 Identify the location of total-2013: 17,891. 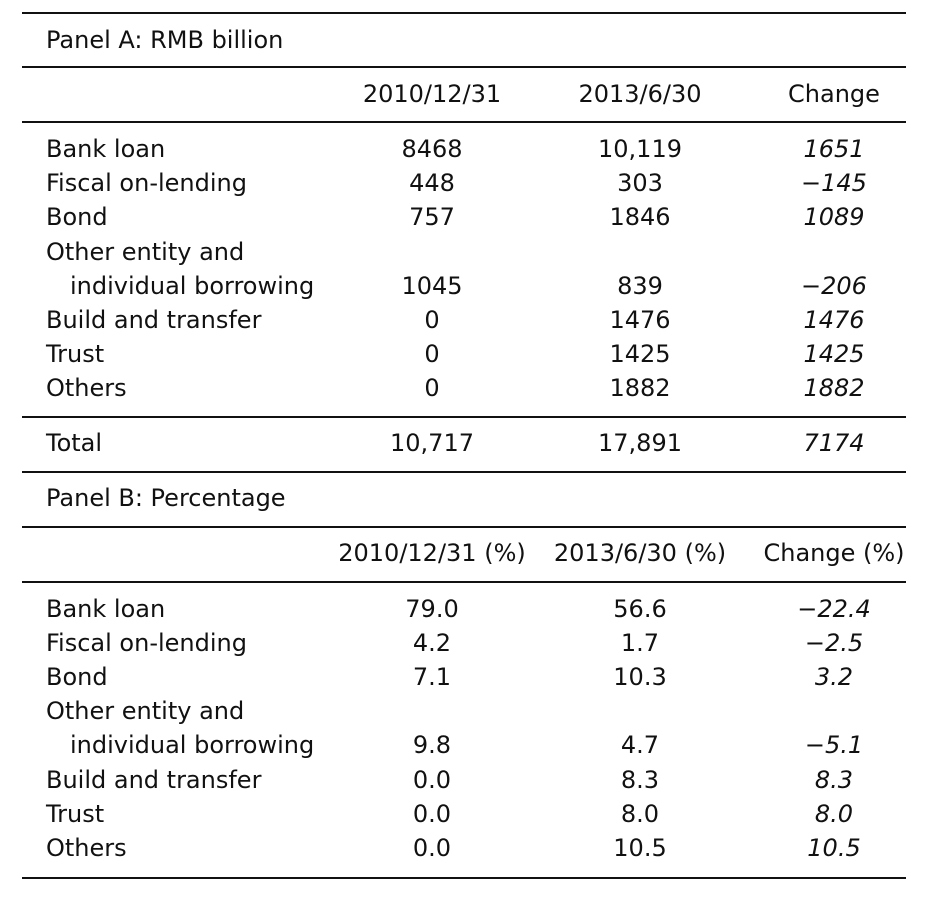
(640, 443).